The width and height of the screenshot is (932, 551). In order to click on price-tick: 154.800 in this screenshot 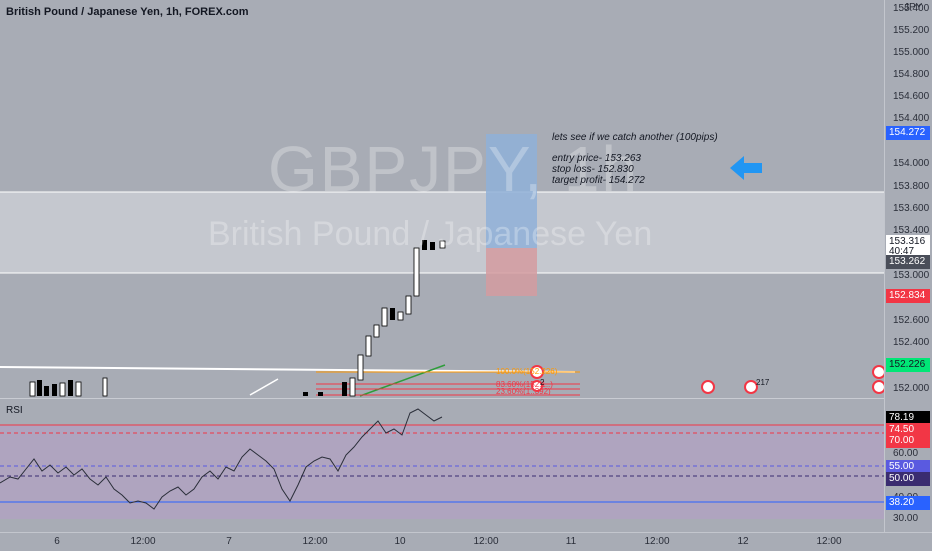, I will do `click(911, 74)`.